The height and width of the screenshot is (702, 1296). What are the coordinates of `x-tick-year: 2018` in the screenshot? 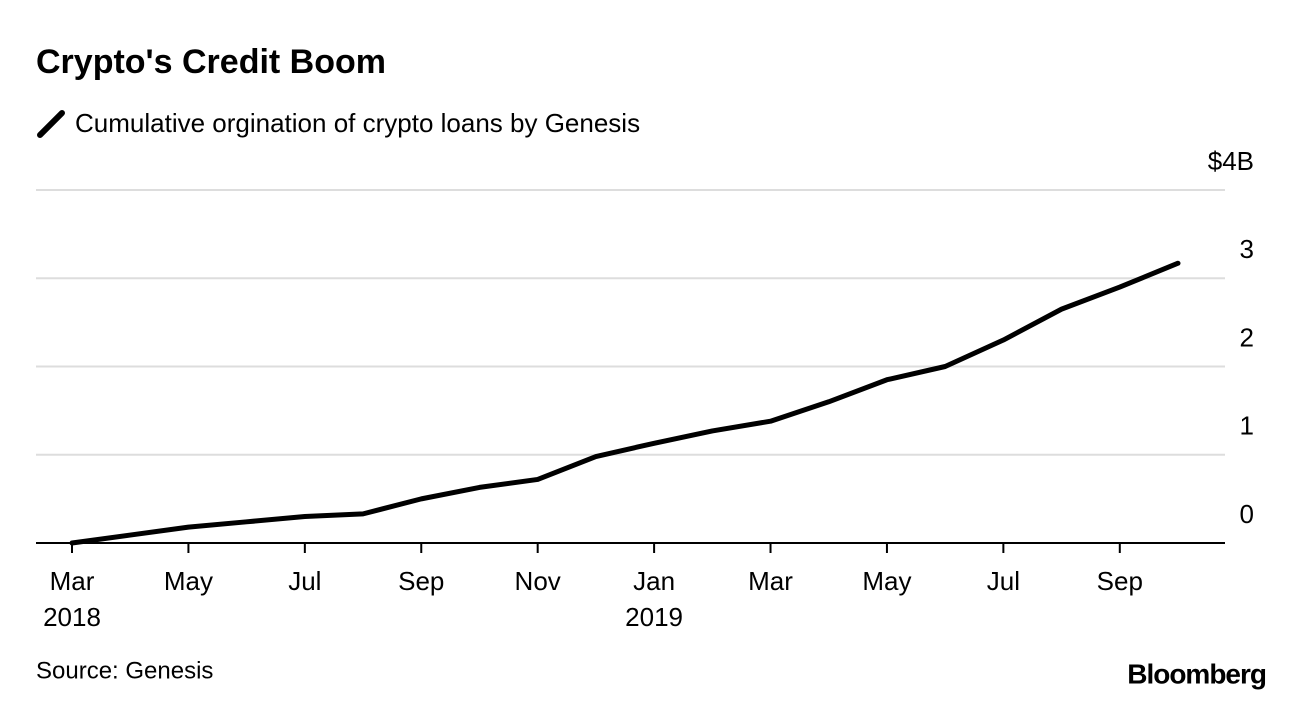 It's located at (72, 617).